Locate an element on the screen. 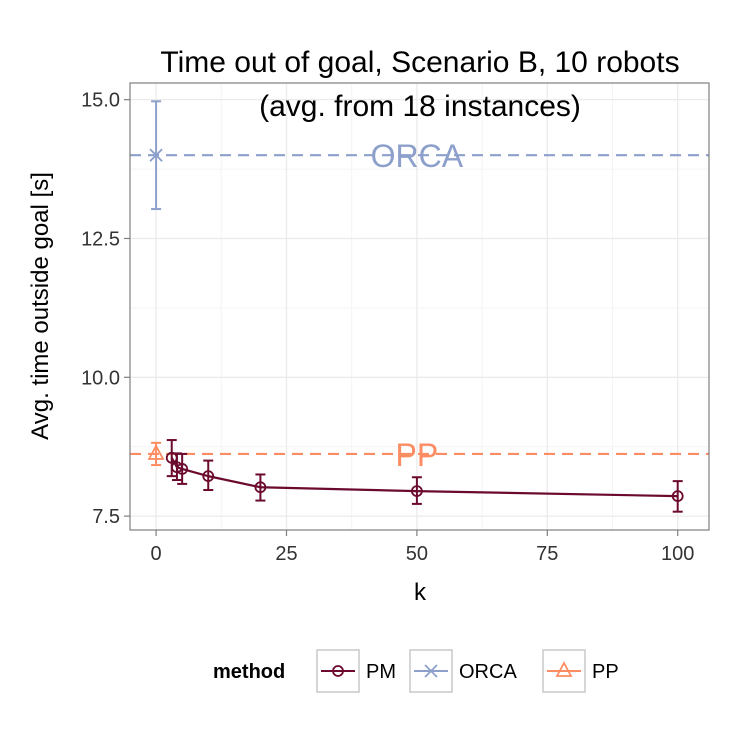  legend: method PM ORCA PP is located at coordinates (416, 671).